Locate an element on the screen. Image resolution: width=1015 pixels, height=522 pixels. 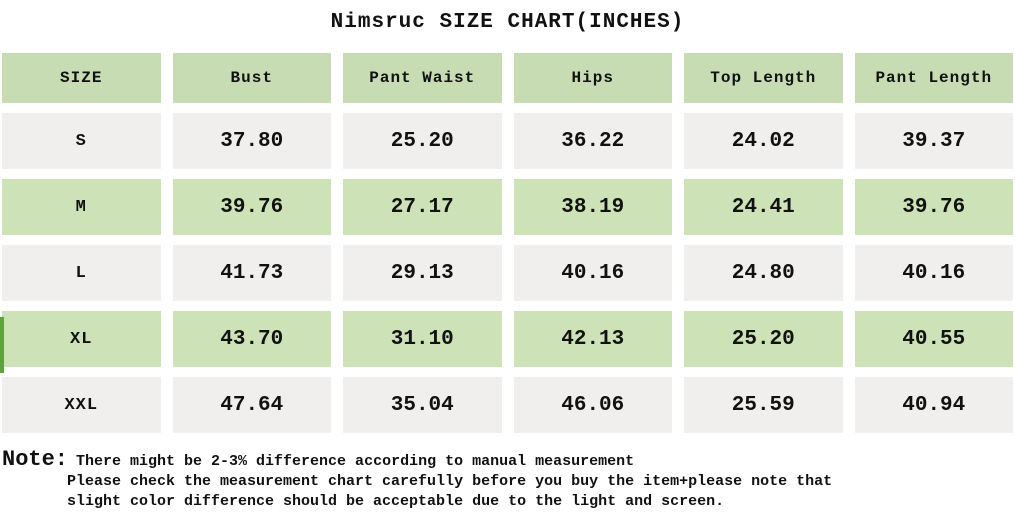
pant-waist-value: 29.13 is located at coordinates (422, 273).